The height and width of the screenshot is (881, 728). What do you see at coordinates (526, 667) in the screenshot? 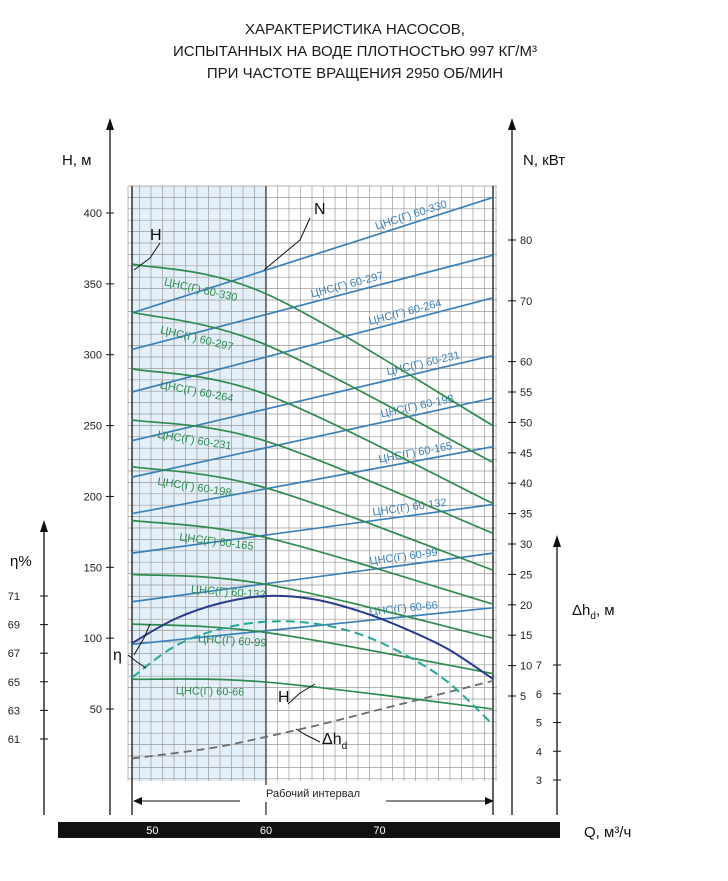
I see `power-tick-label: 10` at bounding box center [526, 667].